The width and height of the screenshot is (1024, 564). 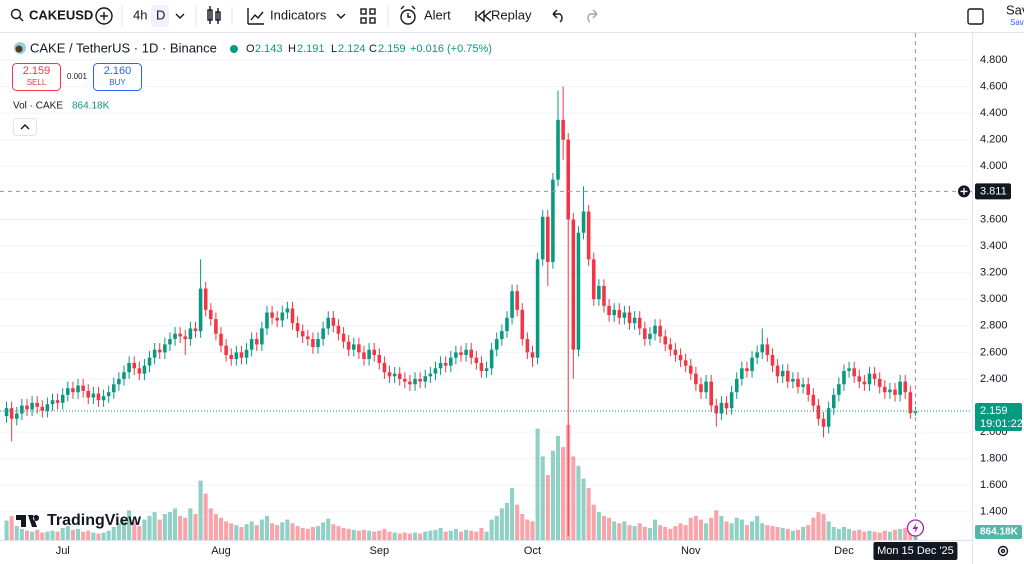 What do you see at coordinates (117, 82) in the screenshot?
I see `buy-label: BUY` at bounding box center [117, 82].